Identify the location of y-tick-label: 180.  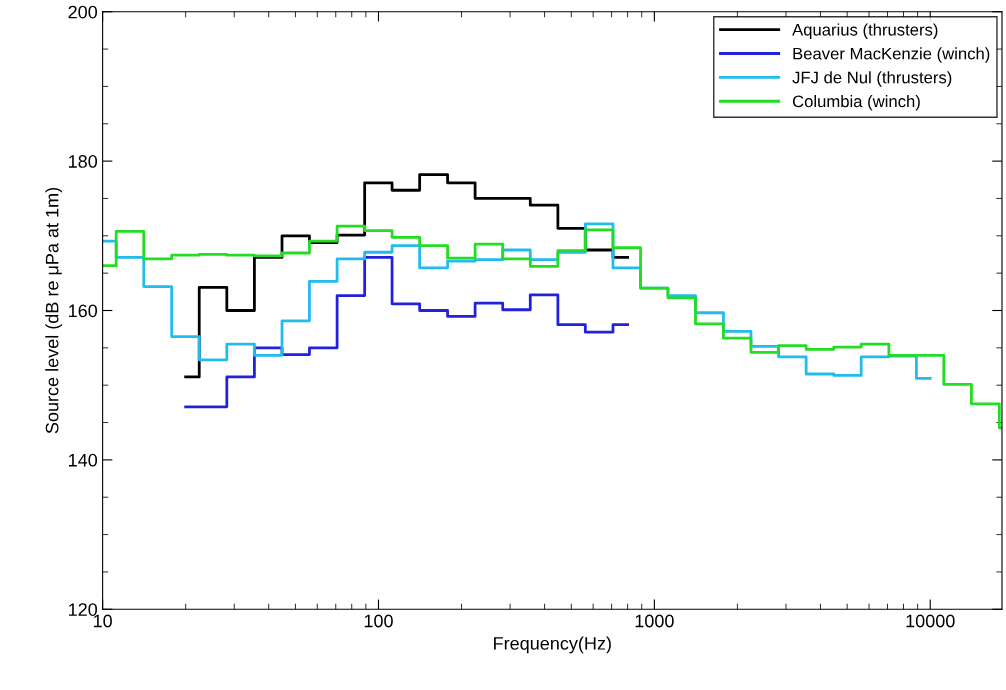
(83, 161).